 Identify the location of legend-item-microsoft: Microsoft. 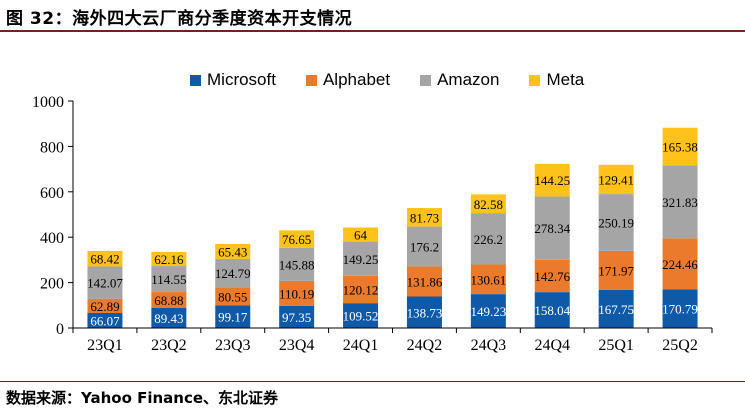
(233, 80).